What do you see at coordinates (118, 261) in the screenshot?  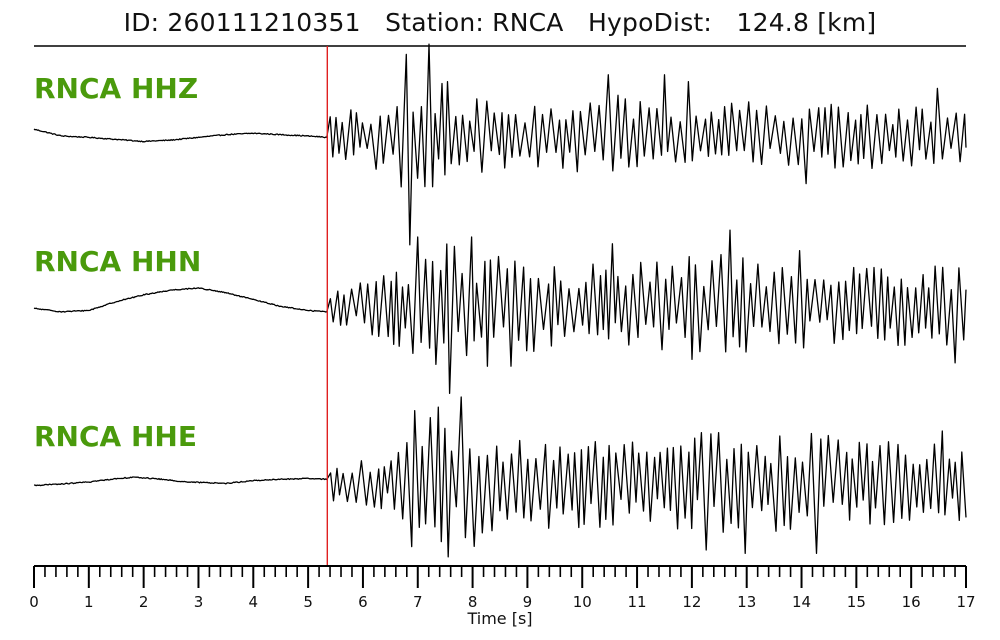 I see `channel-label-hhn: RNCA HHN` at bounding box center [118, 261].